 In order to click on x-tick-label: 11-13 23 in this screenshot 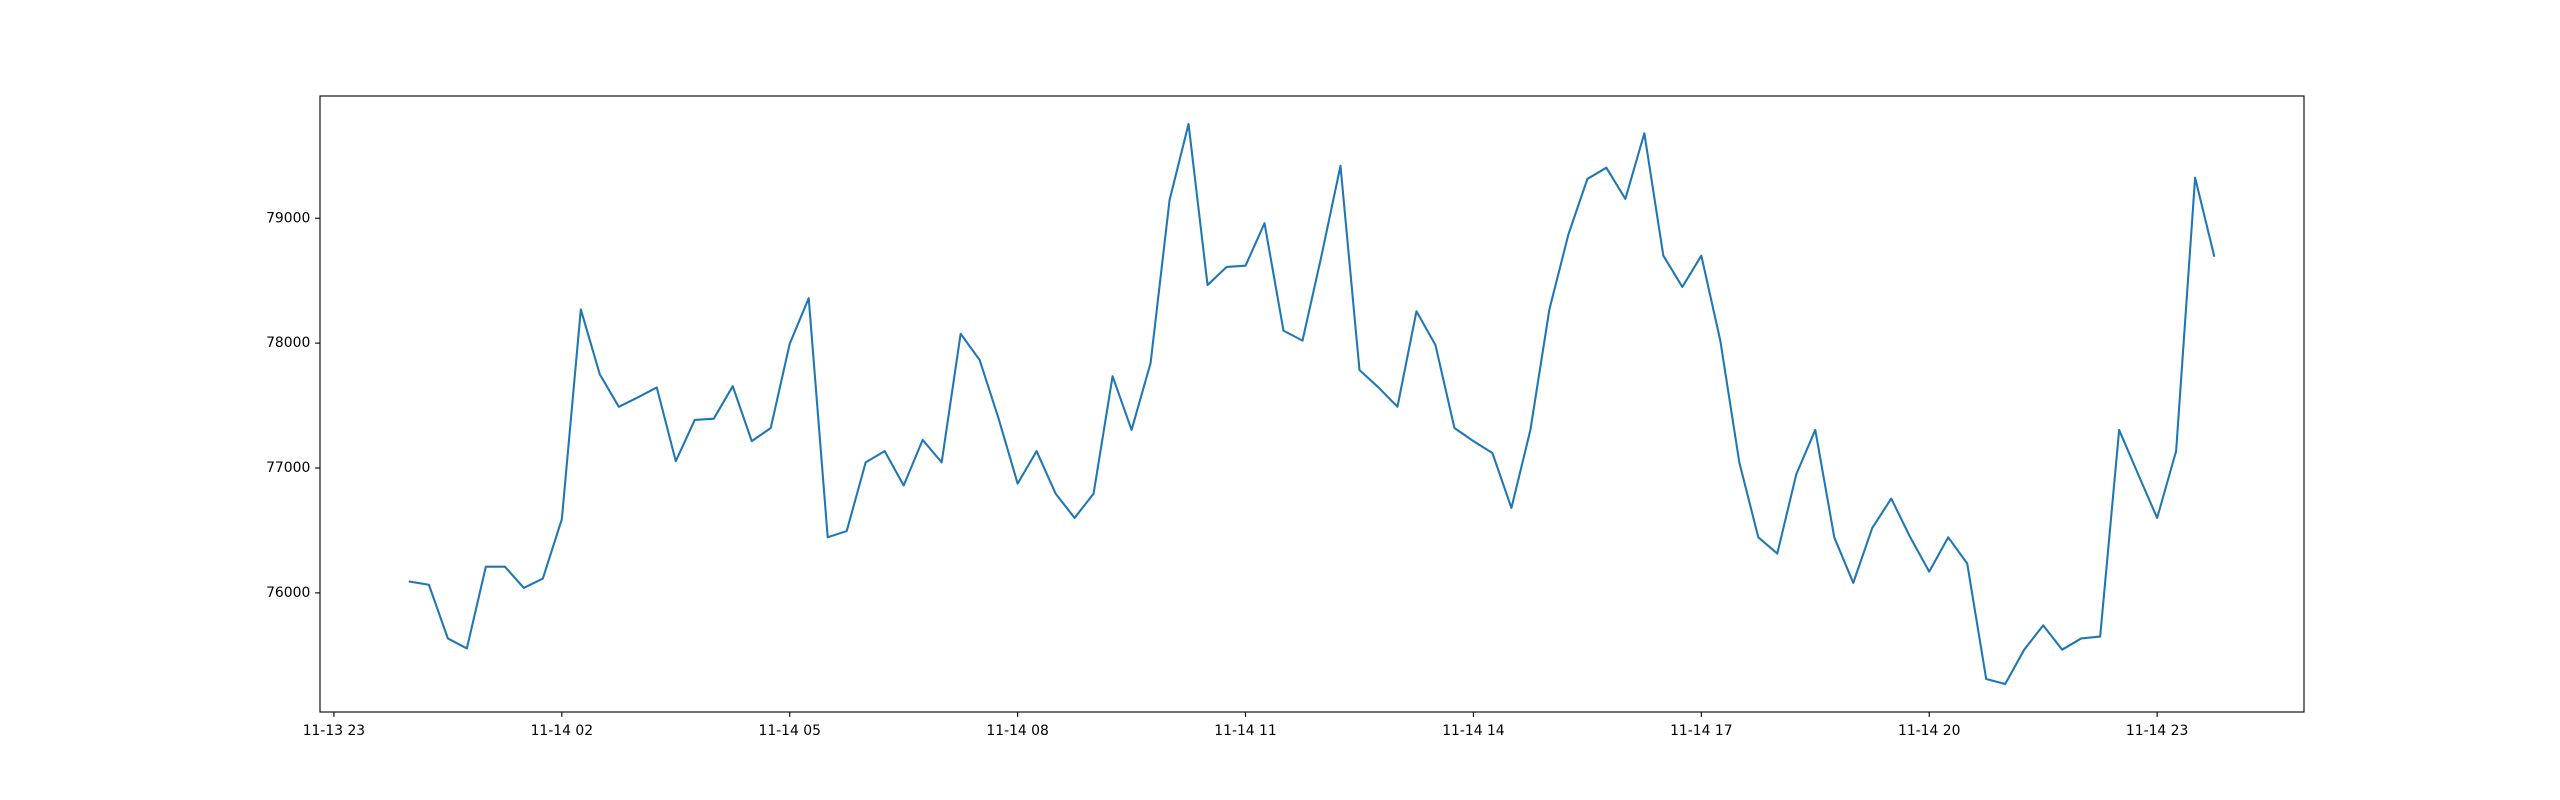, I will do `click(334, 731)`.